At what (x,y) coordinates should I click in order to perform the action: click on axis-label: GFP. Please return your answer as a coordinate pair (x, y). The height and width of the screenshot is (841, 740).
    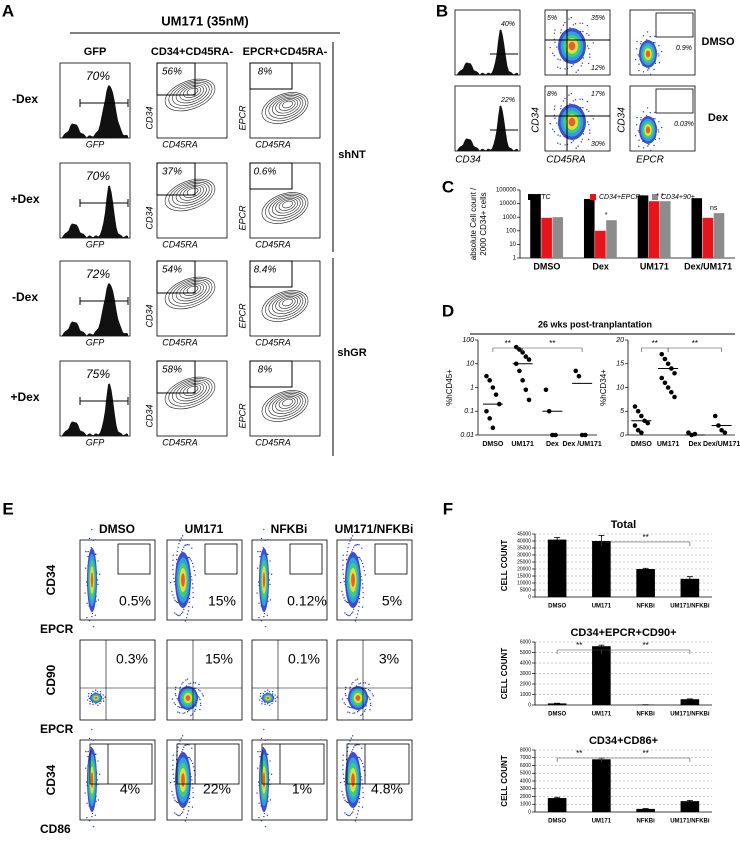
    Looking at the image, I should click on (95, 342).